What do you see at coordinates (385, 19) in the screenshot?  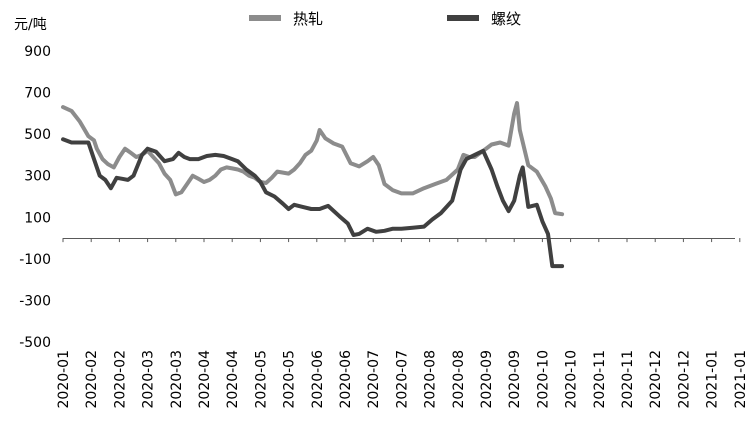 I see `legend: 热轧 螺纹` at bounding box center [385, 19].